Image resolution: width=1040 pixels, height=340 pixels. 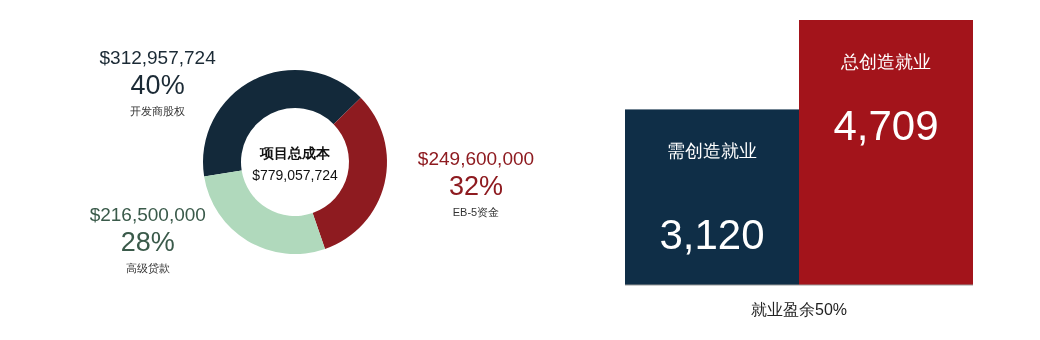 I want to click on data-label: 3,120, so click(x=712, y=235).